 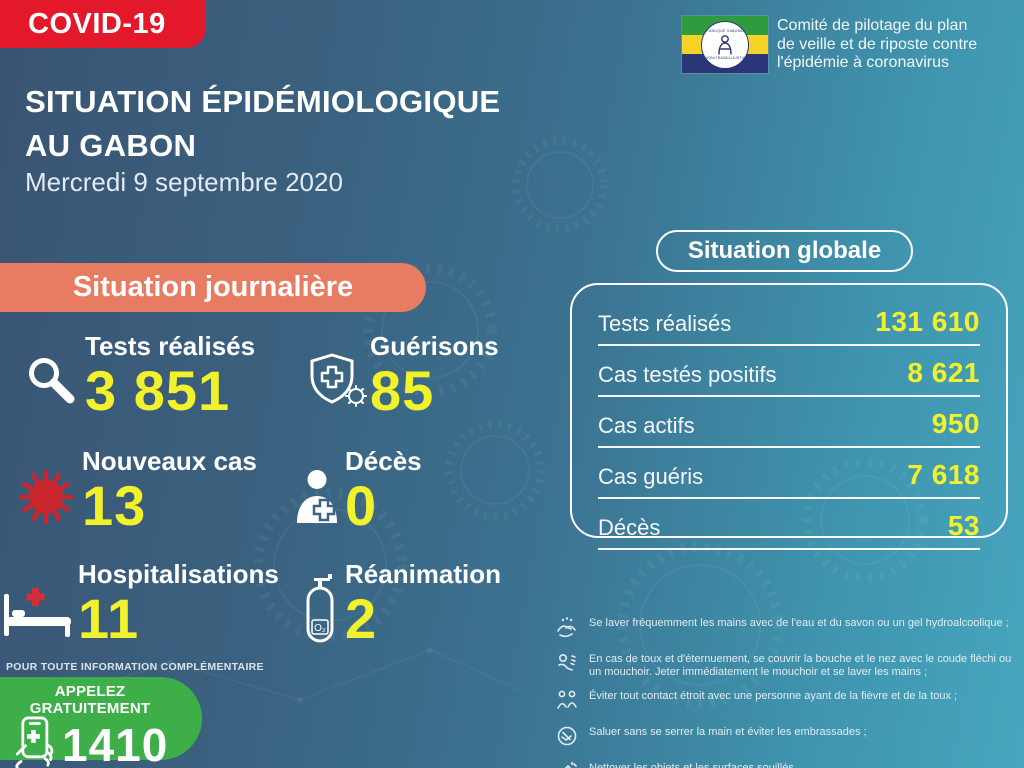 I want to click on avoid-contact-icon, so click(x=568, y=702).